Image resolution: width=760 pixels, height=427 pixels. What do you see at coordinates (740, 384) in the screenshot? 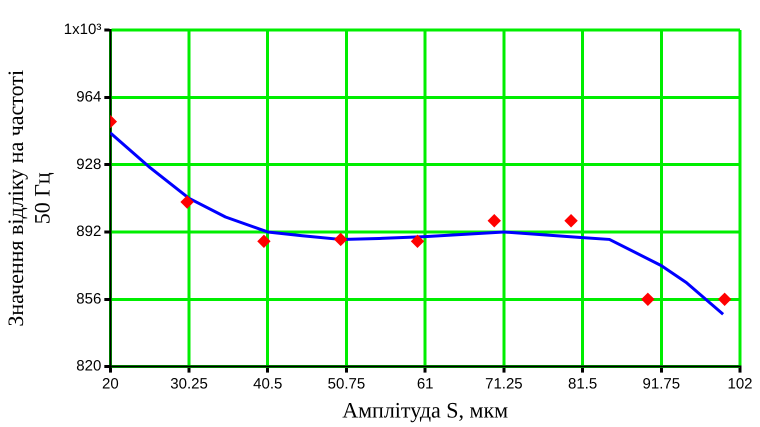
I see `x-tick-label: 102` at bounding box center [740, 384].